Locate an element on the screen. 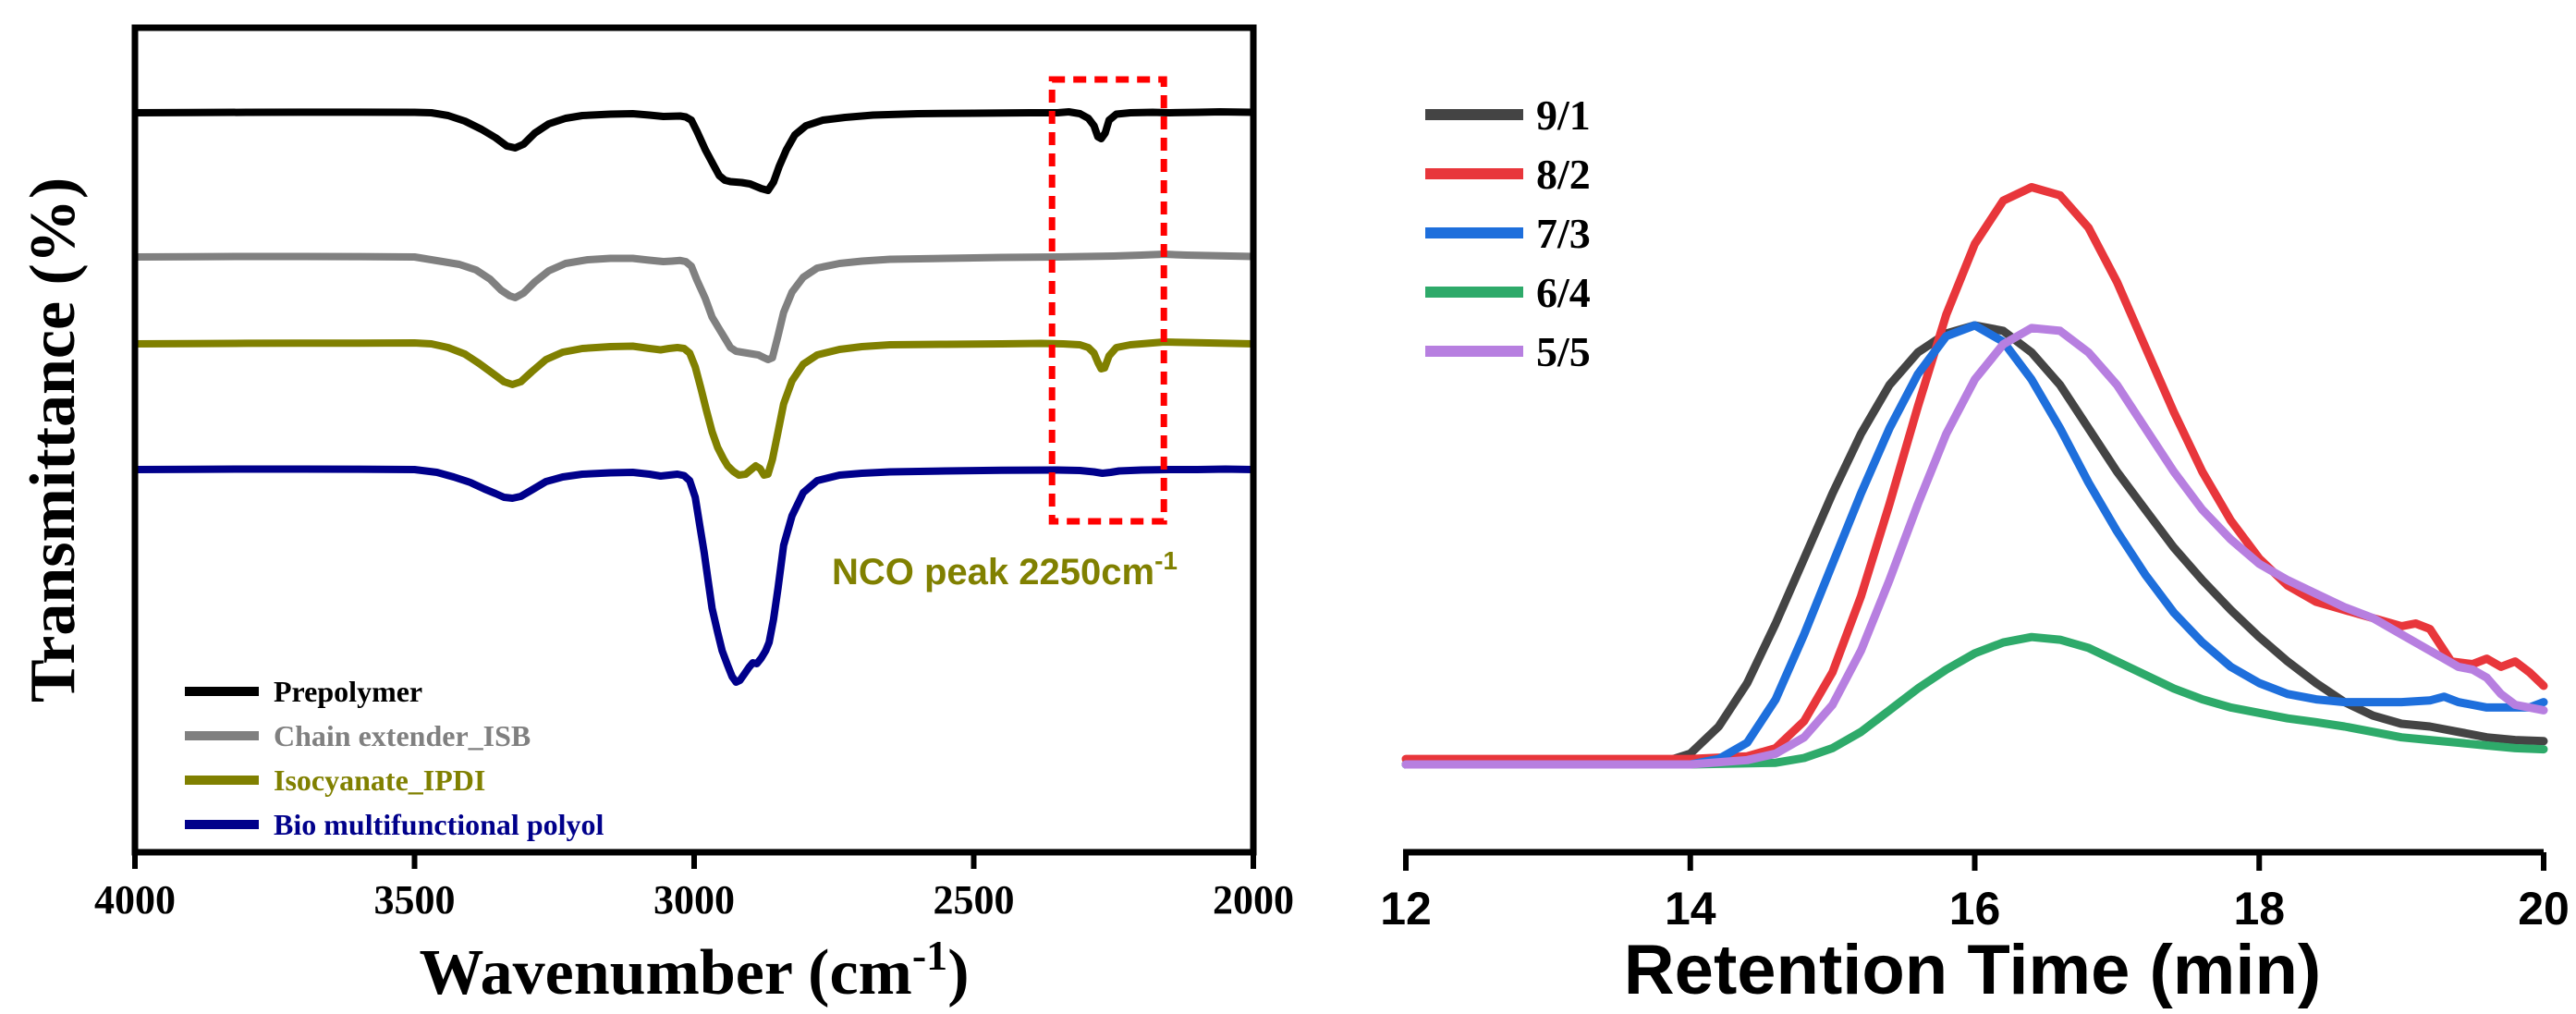 Image resolution: width=2576 pixels, height=1014 pixels. ftir-x-axis-title-main: Wavenumber (cm is located at coordinates (665, 973).